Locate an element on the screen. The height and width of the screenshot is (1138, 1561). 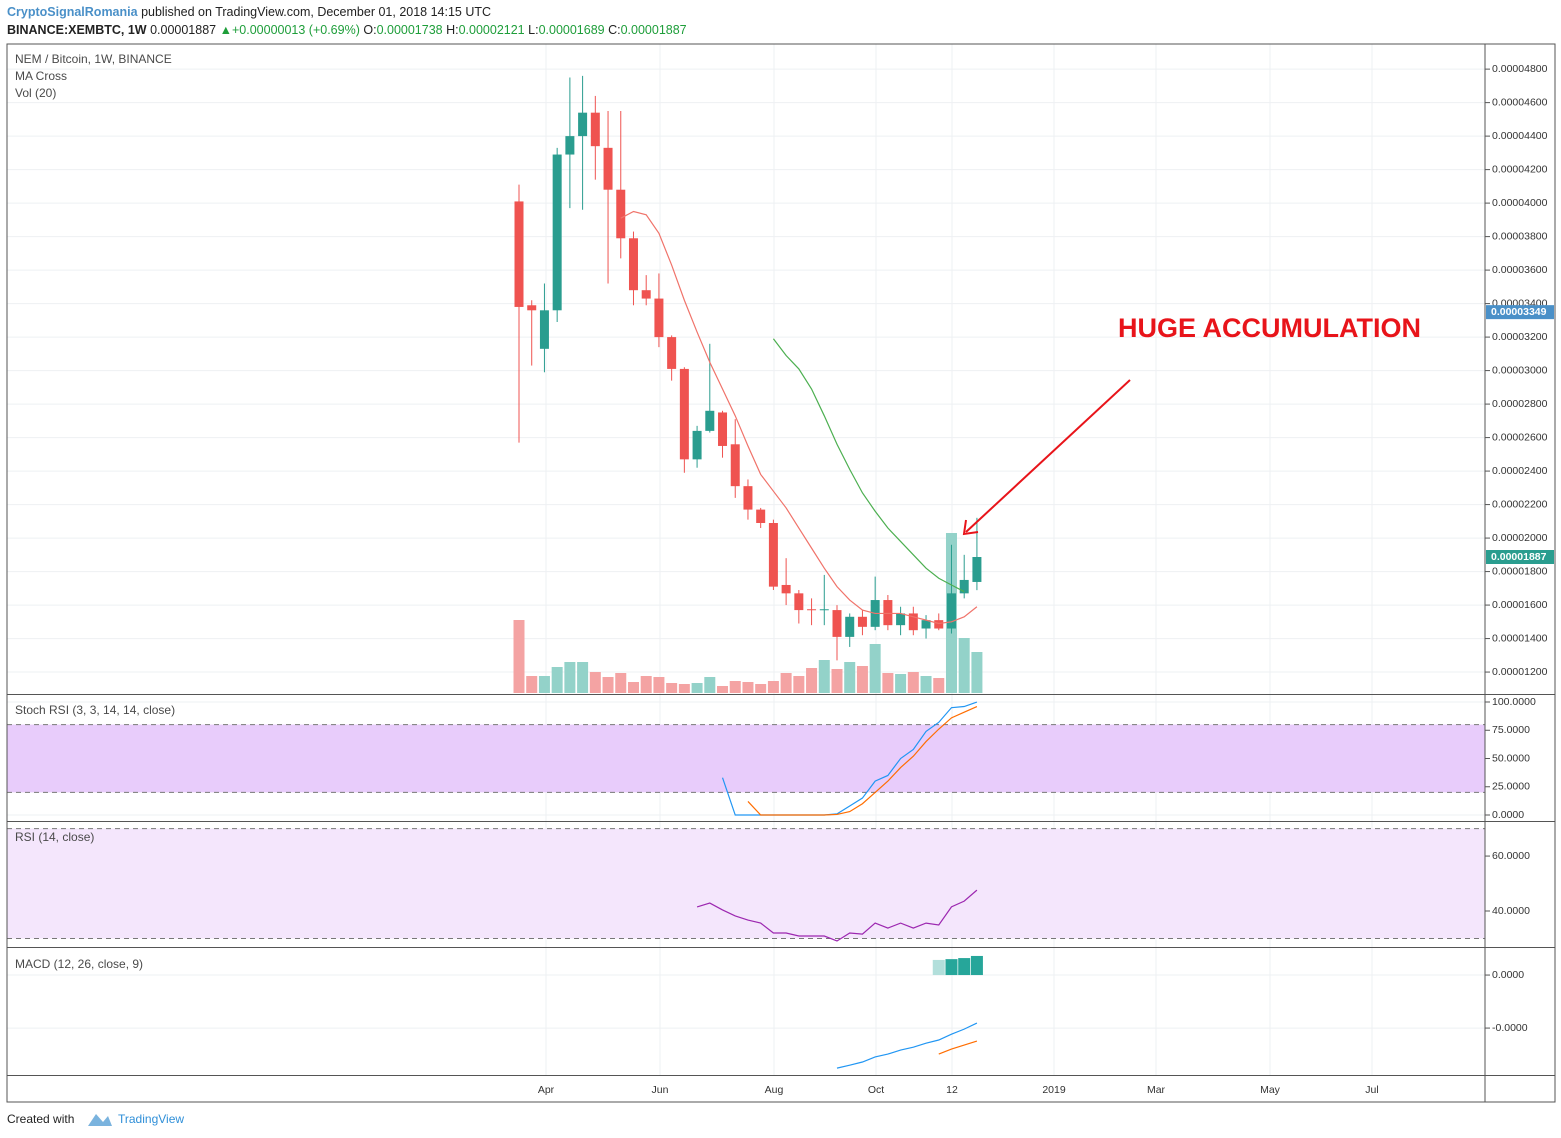
y-tick-label: 0.00001400 is located at coordinates (1520, 638).